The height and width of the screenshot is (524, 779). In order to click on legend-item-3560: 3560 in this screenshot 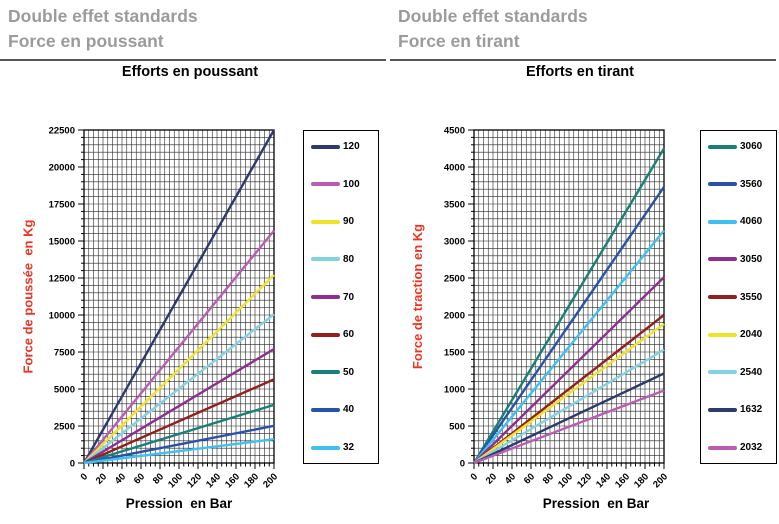, I will do `click(738, 184)`.